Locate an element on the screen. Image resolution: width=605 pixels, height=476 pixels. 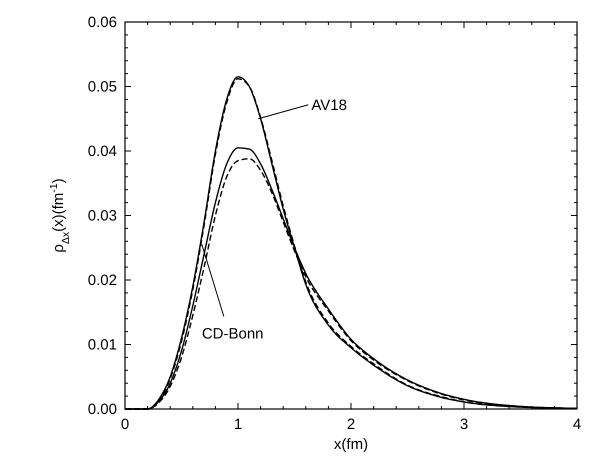
y-tick-label: 0.04 is located at coordinates (102, 151).